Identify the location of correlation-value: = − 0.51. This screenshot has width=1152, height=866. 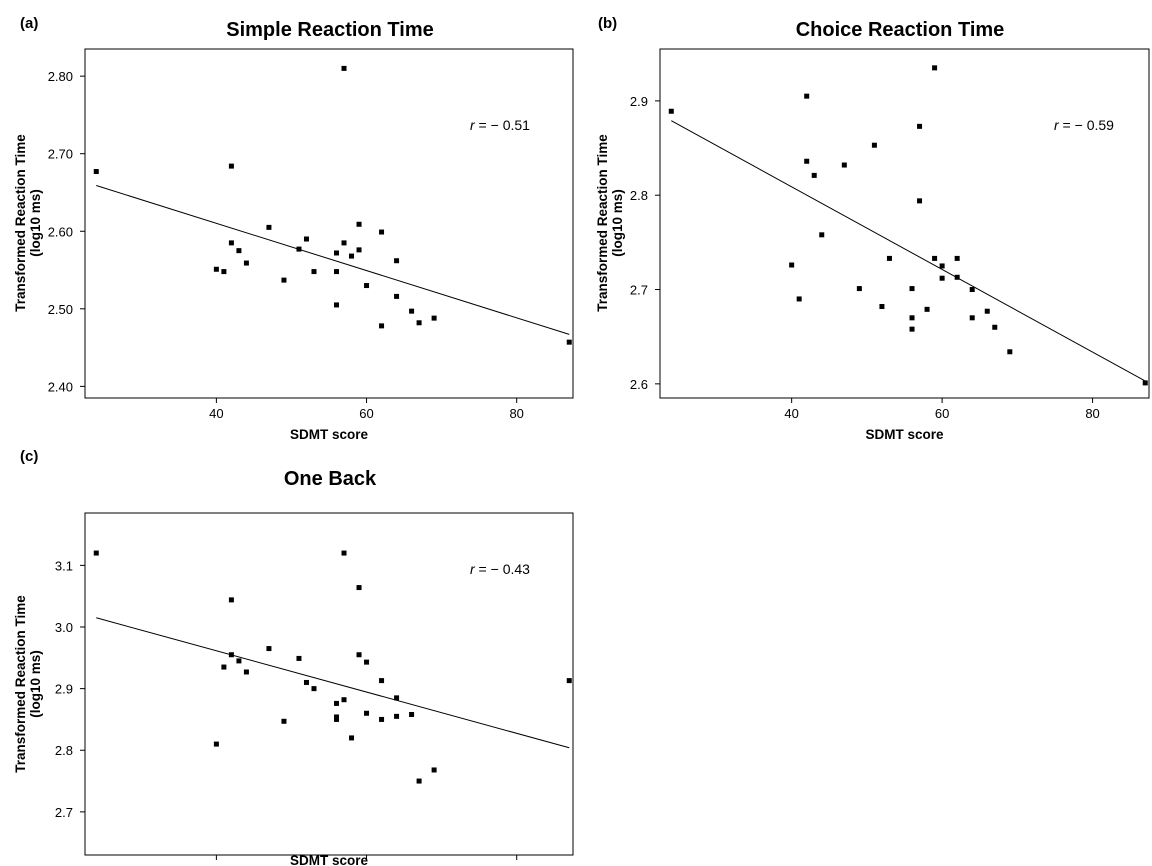
(502, 125).